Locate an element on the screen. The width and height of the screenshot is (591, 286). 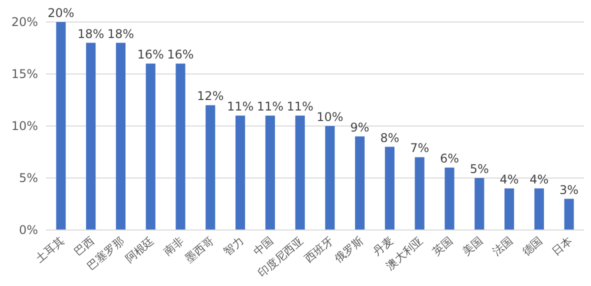
x-tick-label: 丹麦 is located at coordinates (383, 246).